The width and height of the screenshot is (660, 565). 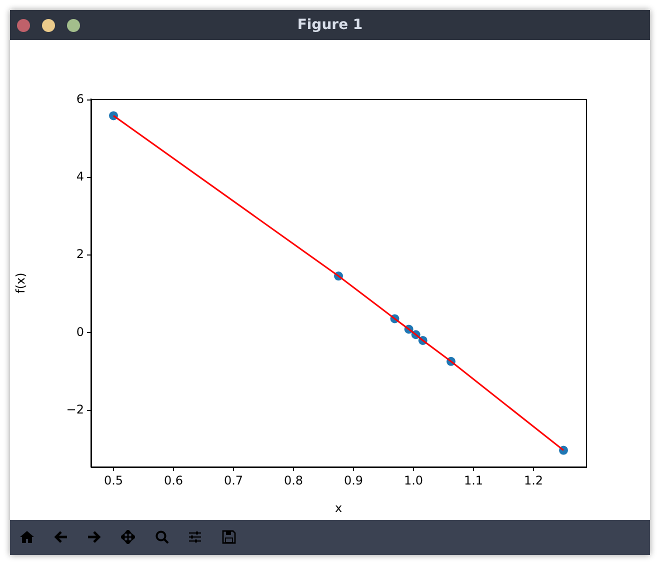 I want to click on y-tick-label: 2, so click(x=80, y=254).